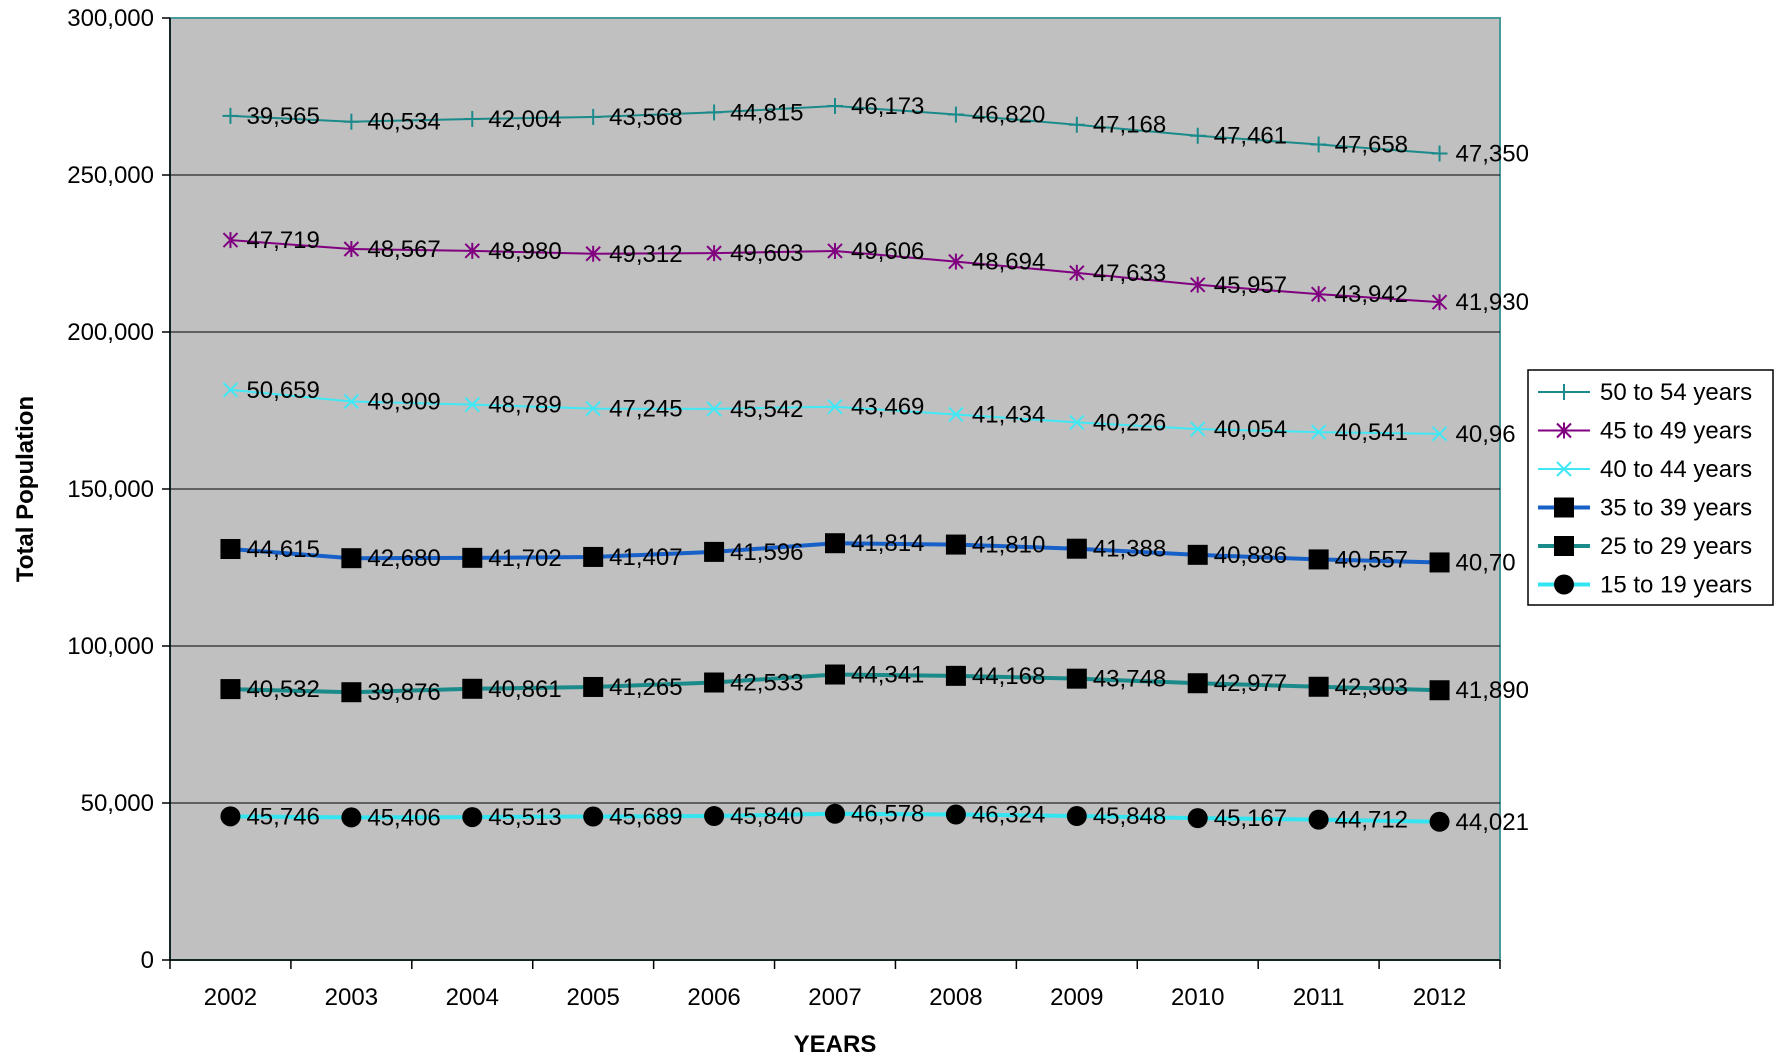  What do you see at coordinates (713, 997) in the screenshot?
I see `x-tick-label: 2006` at bounding box center [713, 997].